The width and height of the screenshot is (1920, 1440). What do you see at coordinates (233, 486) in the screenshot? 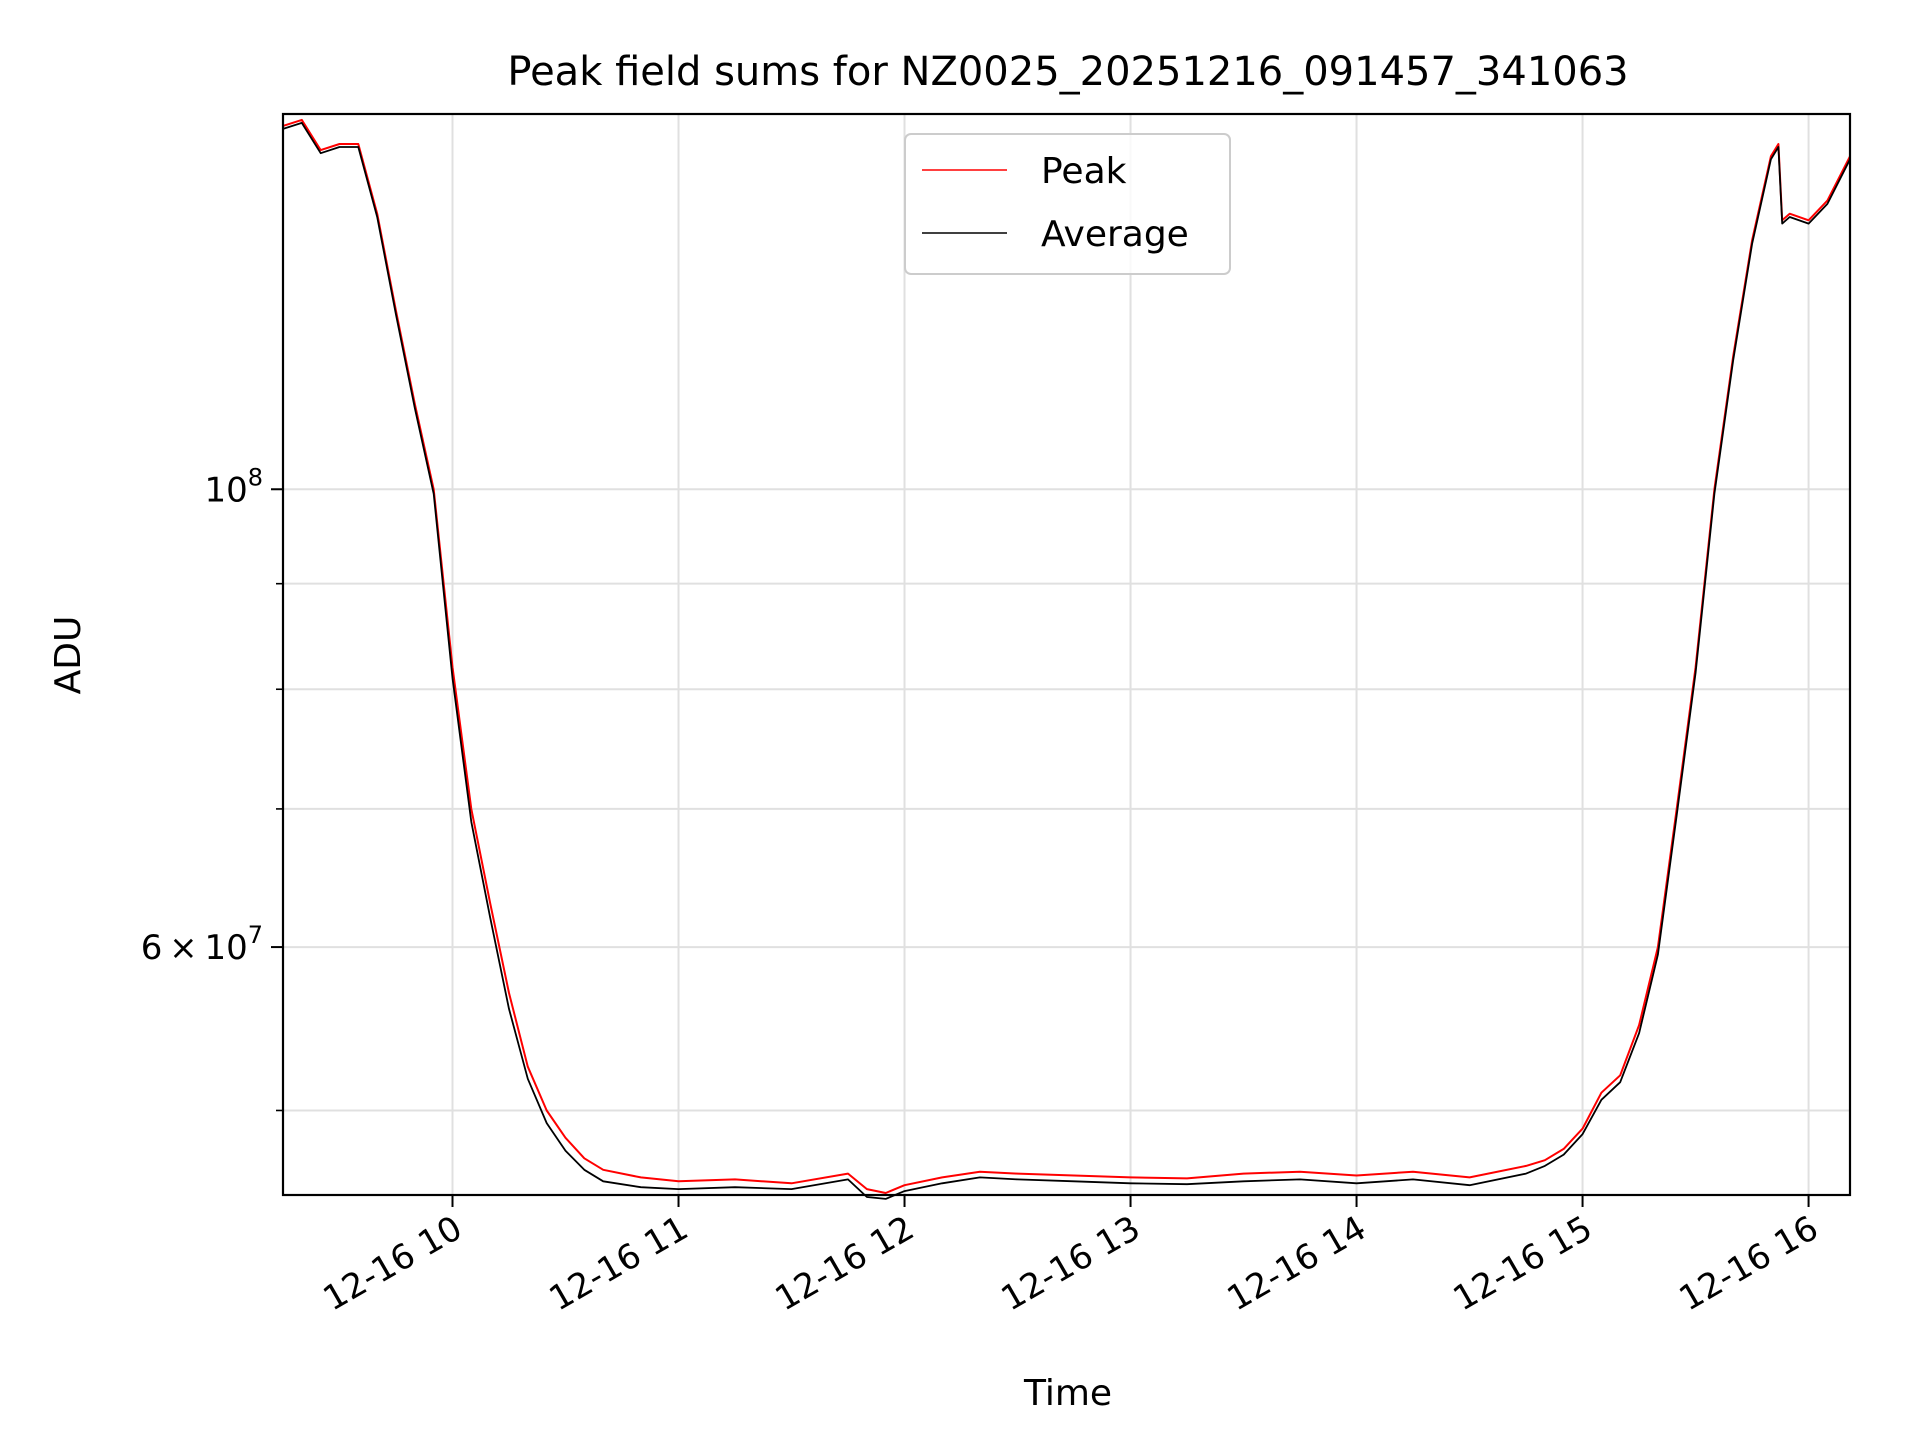
I see `y-tick-label: 108` at bounding box center [233, 486].